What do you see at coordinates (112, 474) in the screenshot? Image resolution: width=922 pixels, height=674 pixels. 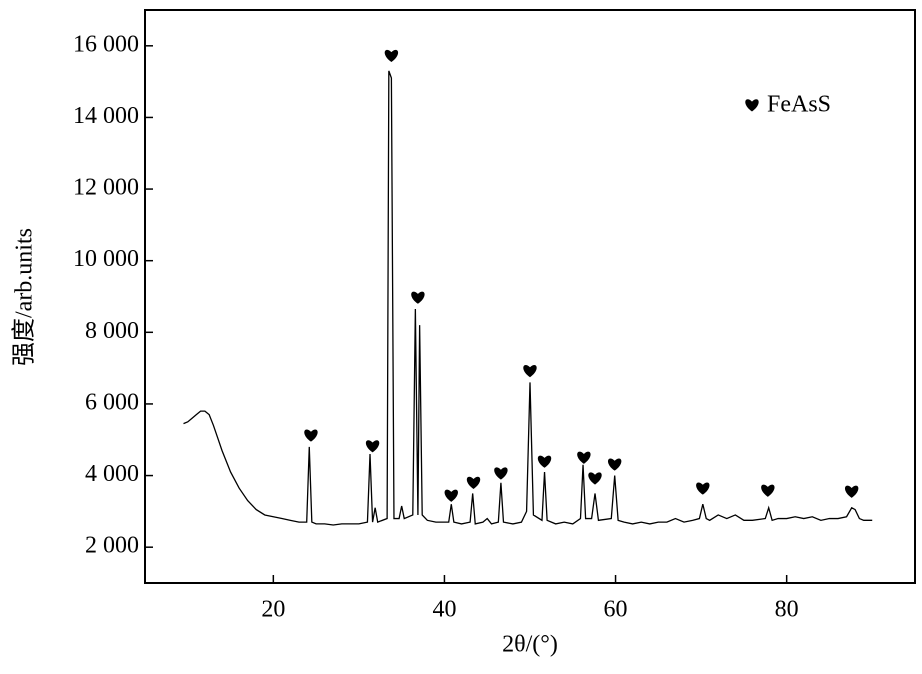 I see `y-tick-label: 4 000` at bounding box center [112, 474].